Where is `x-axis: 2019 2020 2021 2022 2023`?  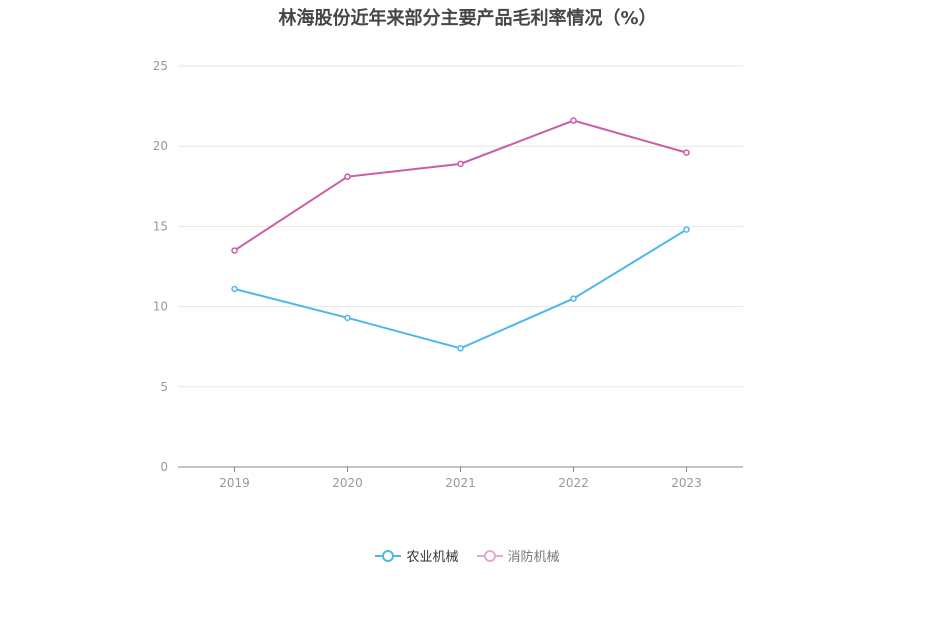
x-axis: 2019 2020 2021 2022 2023 is located at coordinates (460, 478).